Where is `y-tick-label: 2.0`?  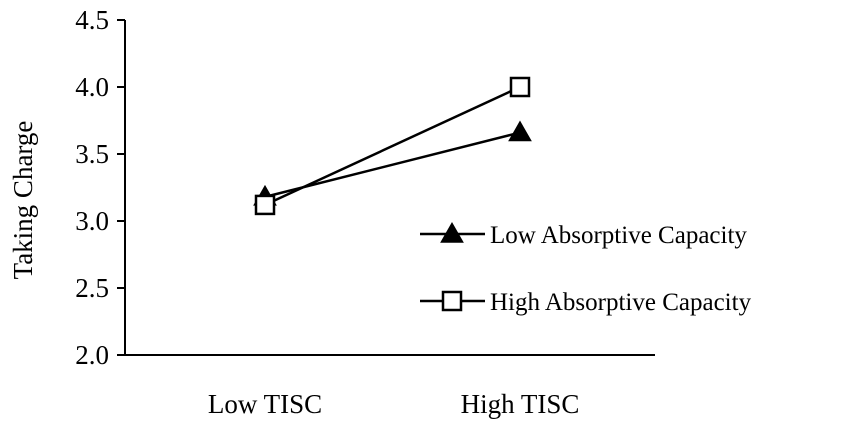
y-tick-label: 2.0 is located at coordinates (92, 355).